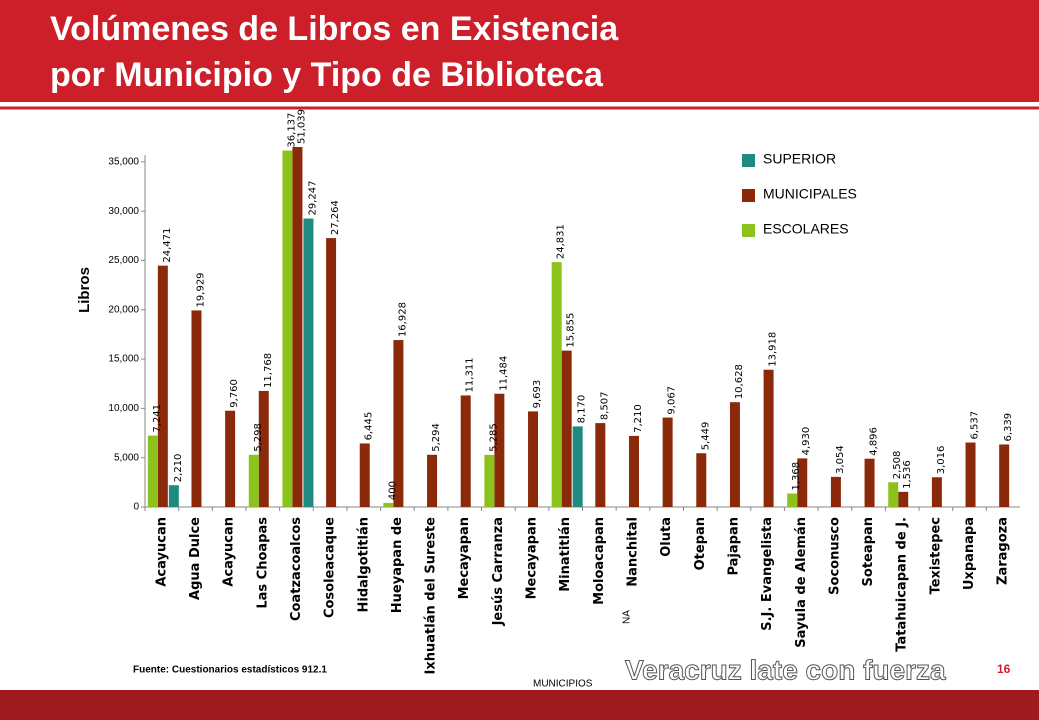  What do you see at coordinates (604, 405) in the screenshot?
I see `data-label: 8,507` at bounding box center [604, 405].